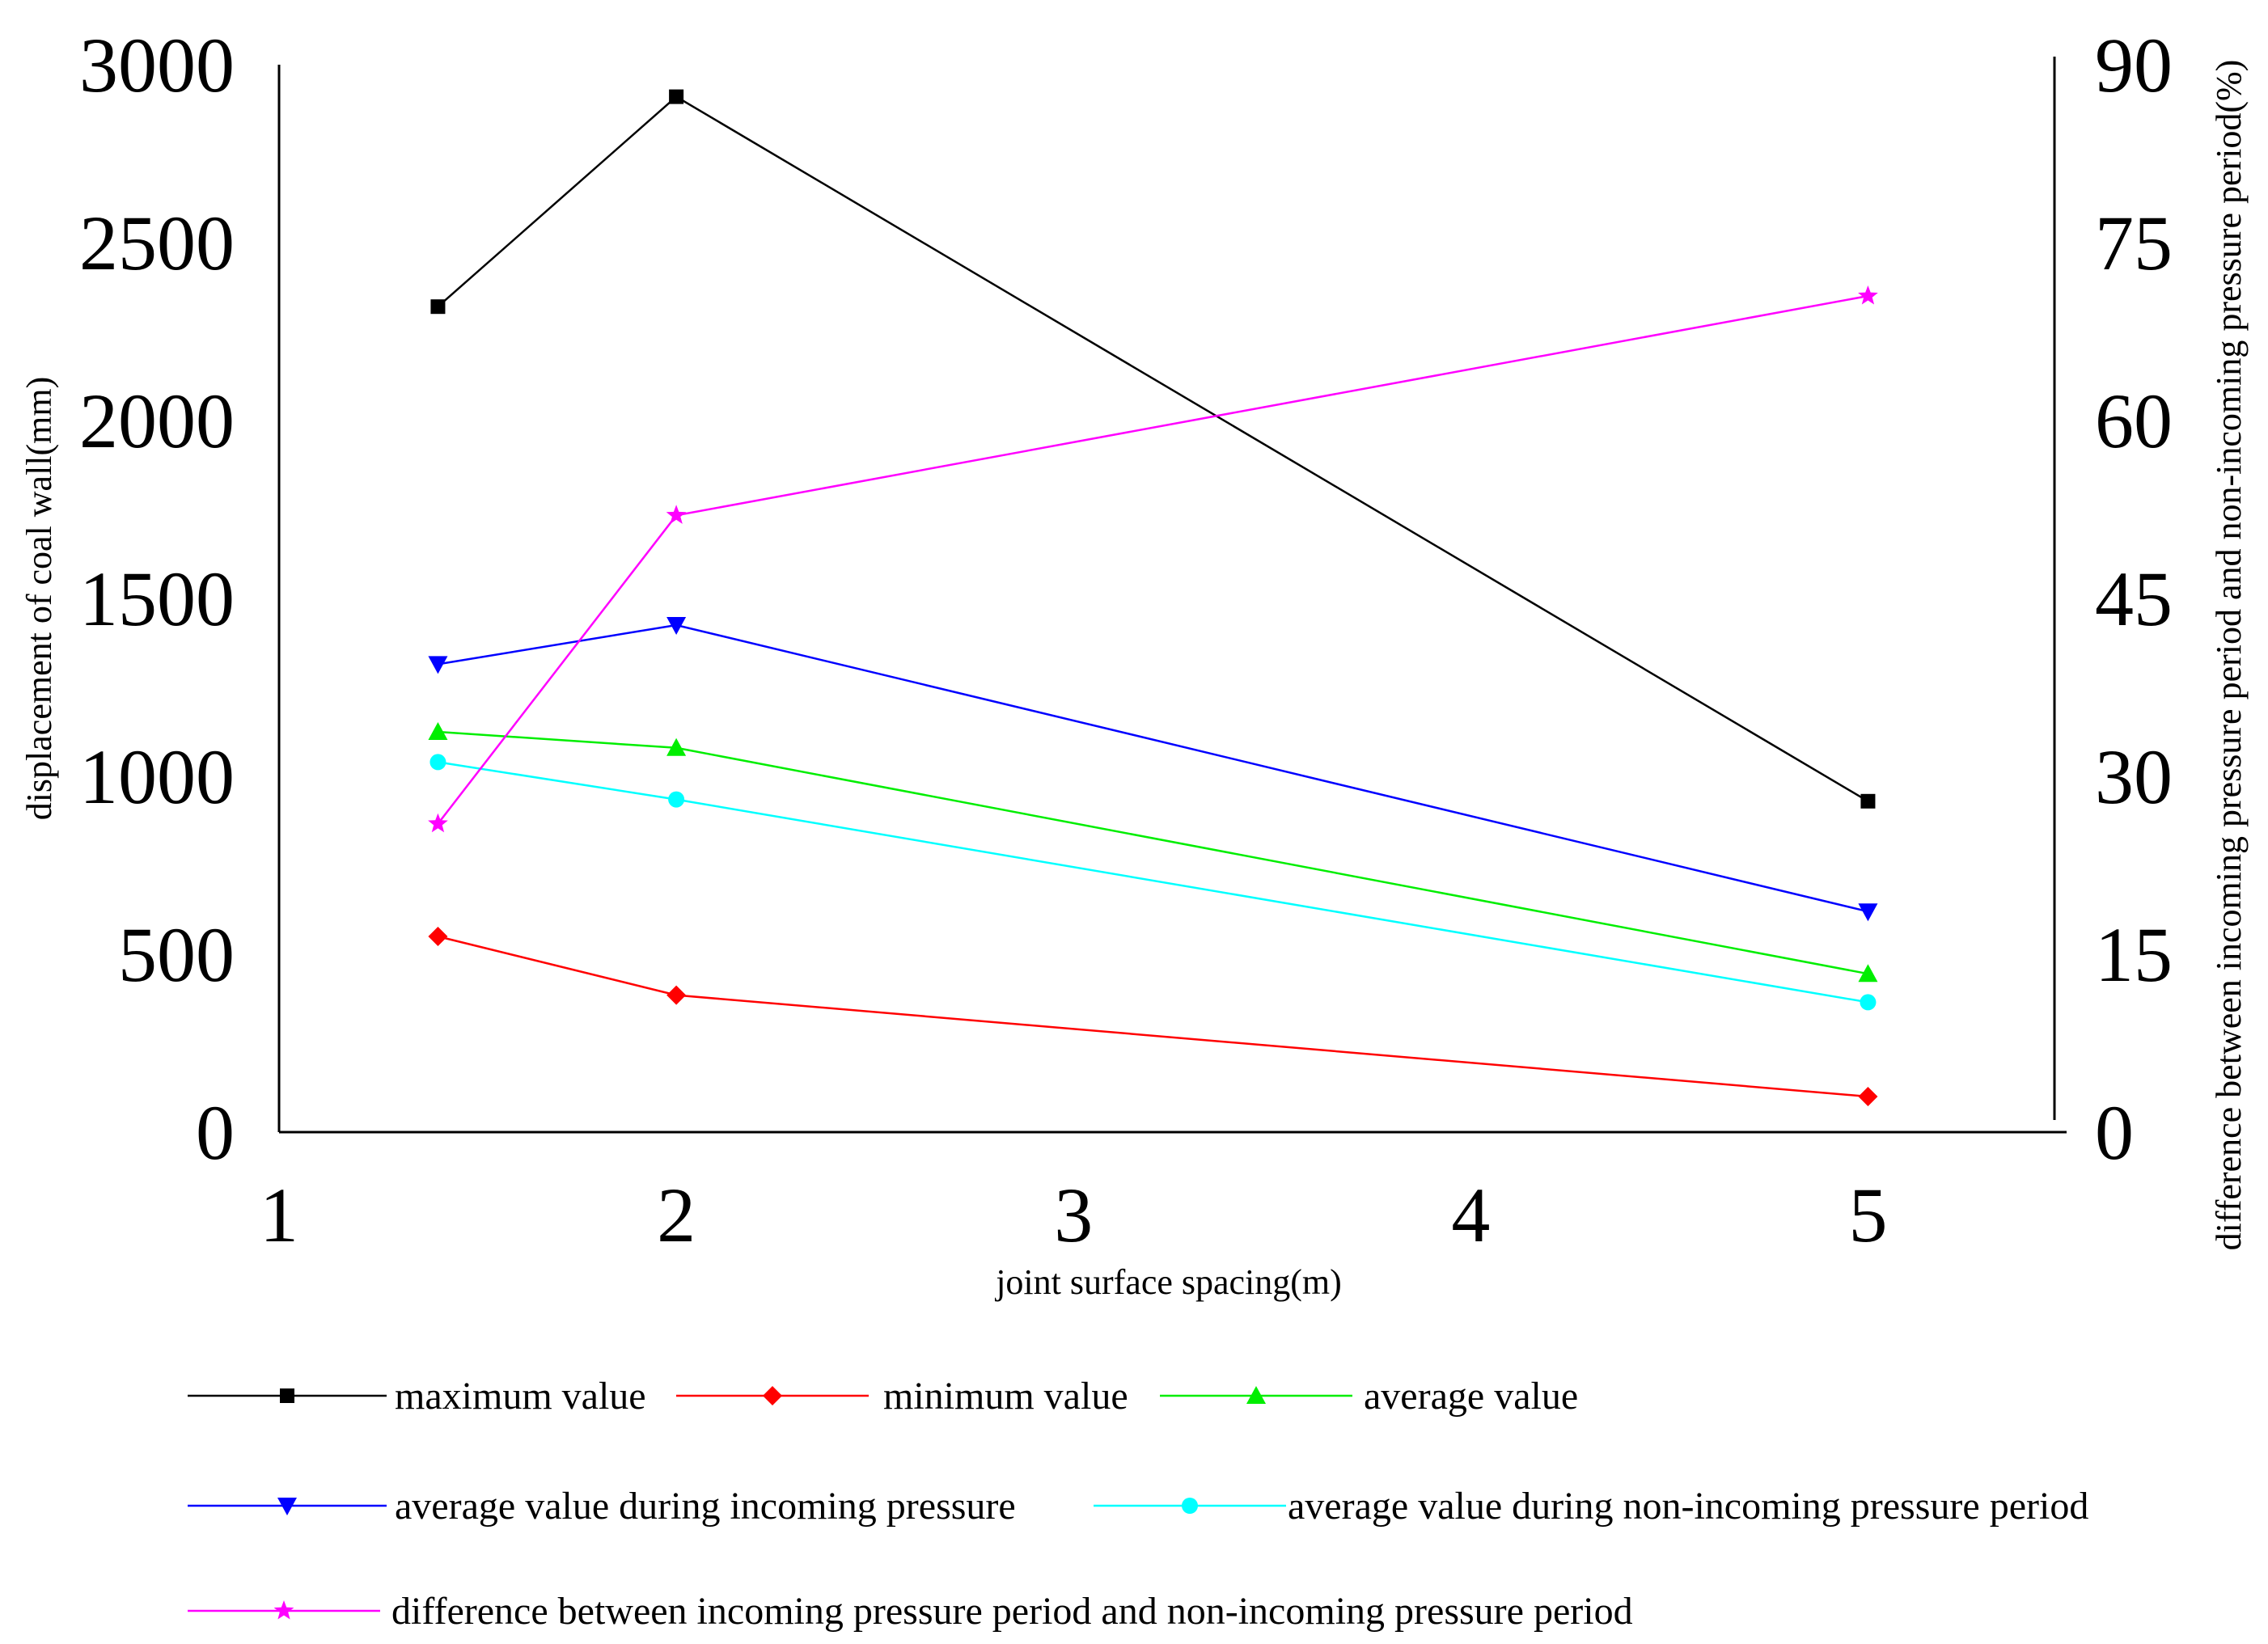 The height and width of the screenshot is (1644, 2268). Describe the element at coordinates (1006, 1397) in the screenshot. I see `legend-label: minimum value` at that location.